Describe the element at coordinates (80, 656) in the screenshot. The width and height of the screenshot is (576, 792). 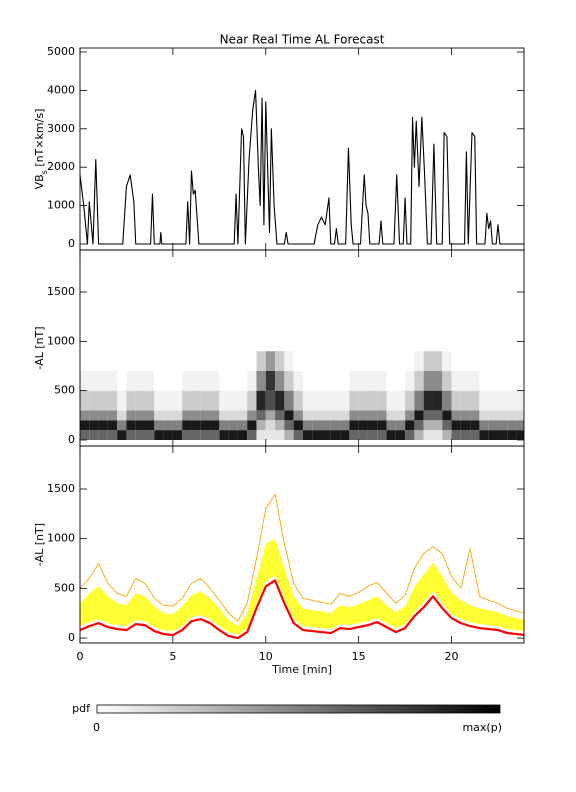
I see `x-tick-label: 0` at that location.